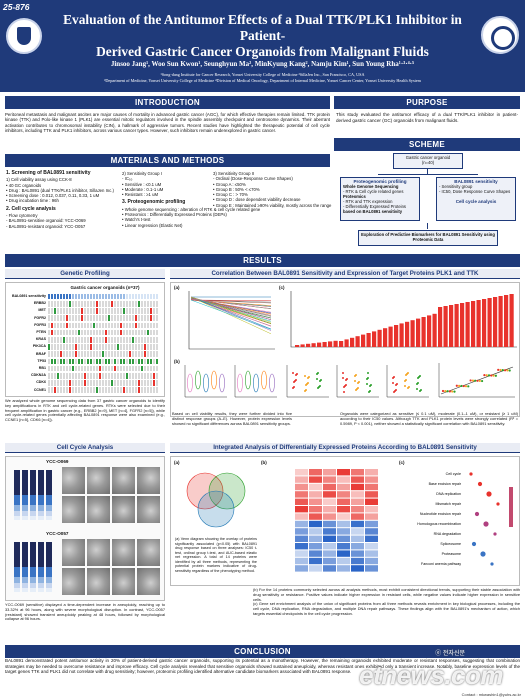  What do you see at coordinates (492, 564) in the screenshot?
I see `gsea-dot` at bounding box center [492, 564].